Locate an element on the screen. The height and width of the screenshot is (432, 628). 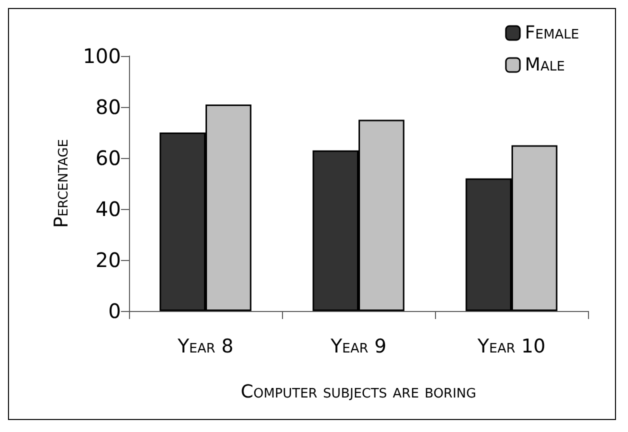
y-tick-label: 20 is located at coordinates (108, 260).